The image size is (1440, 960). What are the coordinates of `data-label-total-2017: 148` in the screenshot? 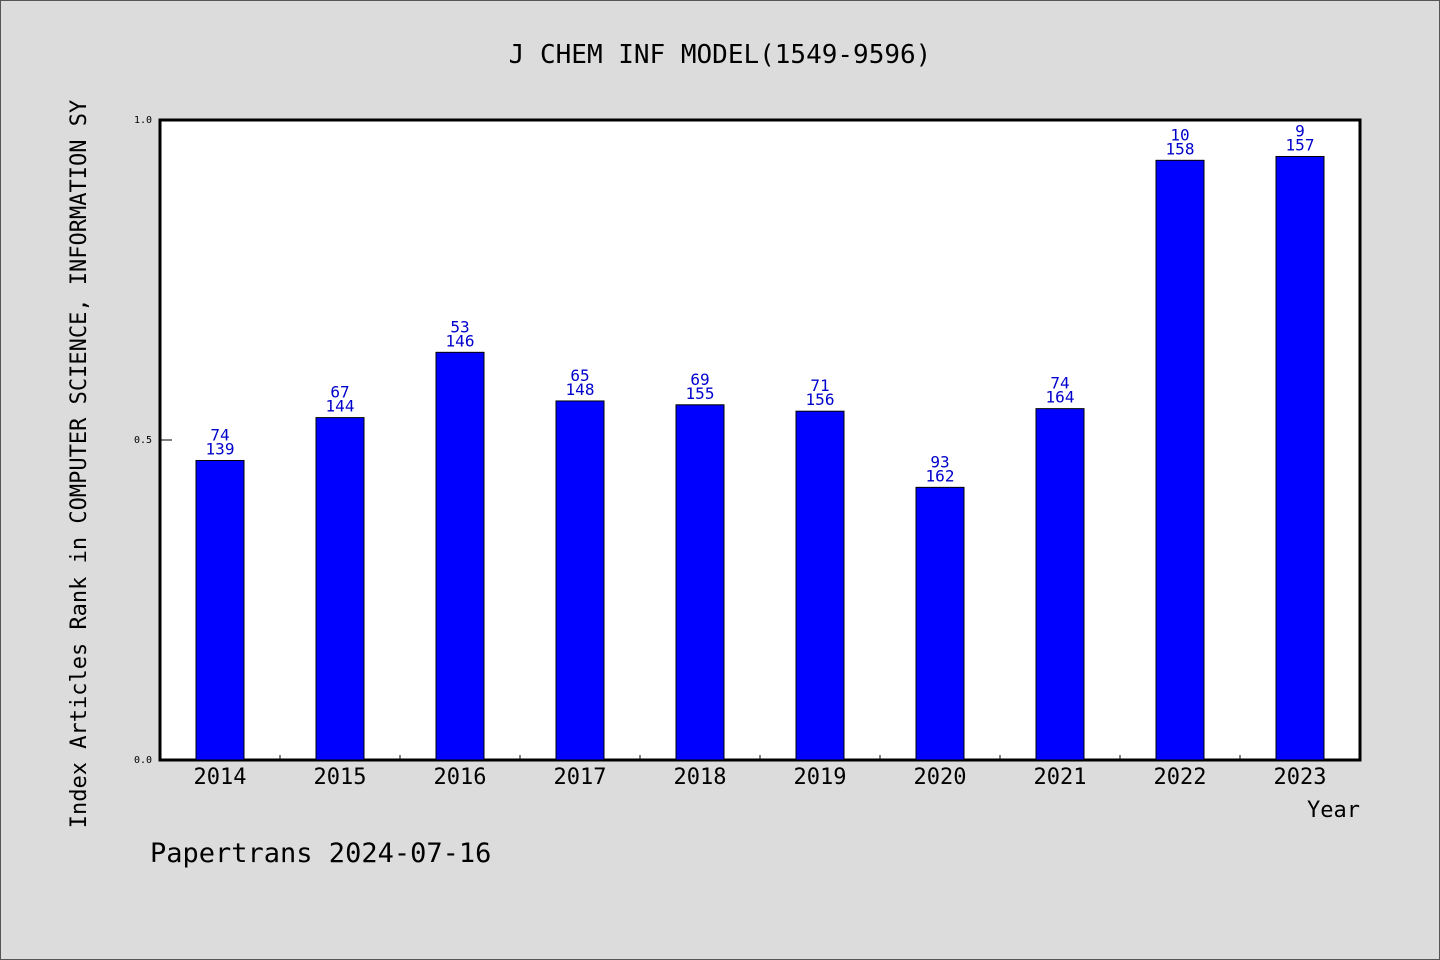 It's located at (580, 389).